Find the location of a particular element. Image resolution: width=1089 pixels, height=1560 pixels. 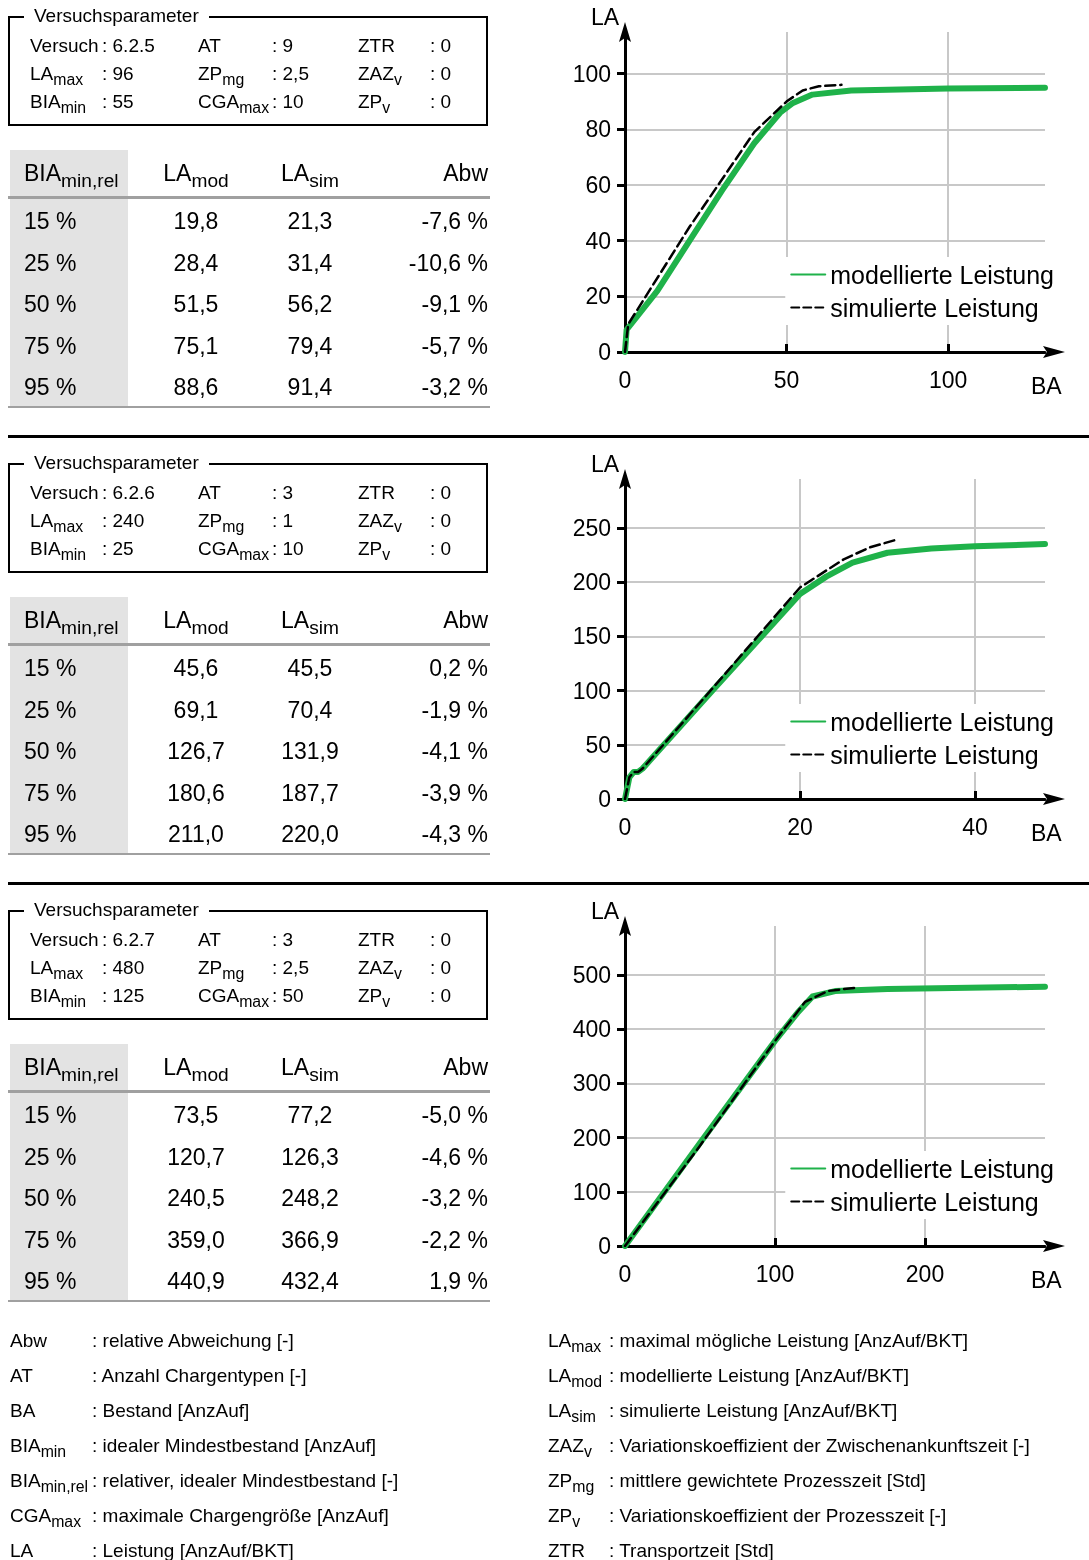

text: 366,9 is located at coordinates (310, 1239).